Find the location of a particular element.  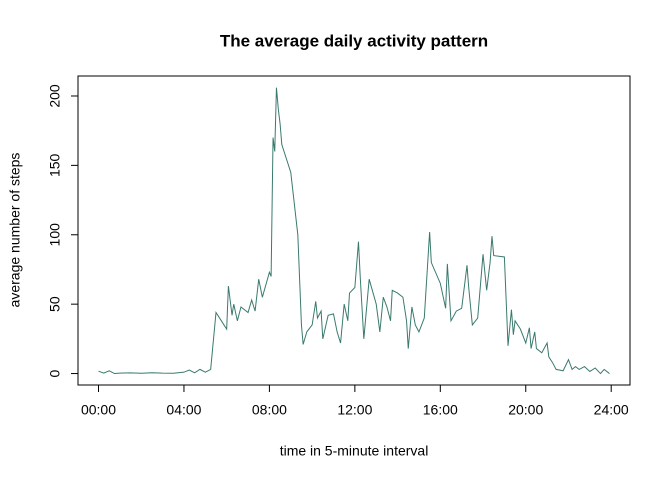

x-tick-label: 00:00 is located at coordinates (98, 410).